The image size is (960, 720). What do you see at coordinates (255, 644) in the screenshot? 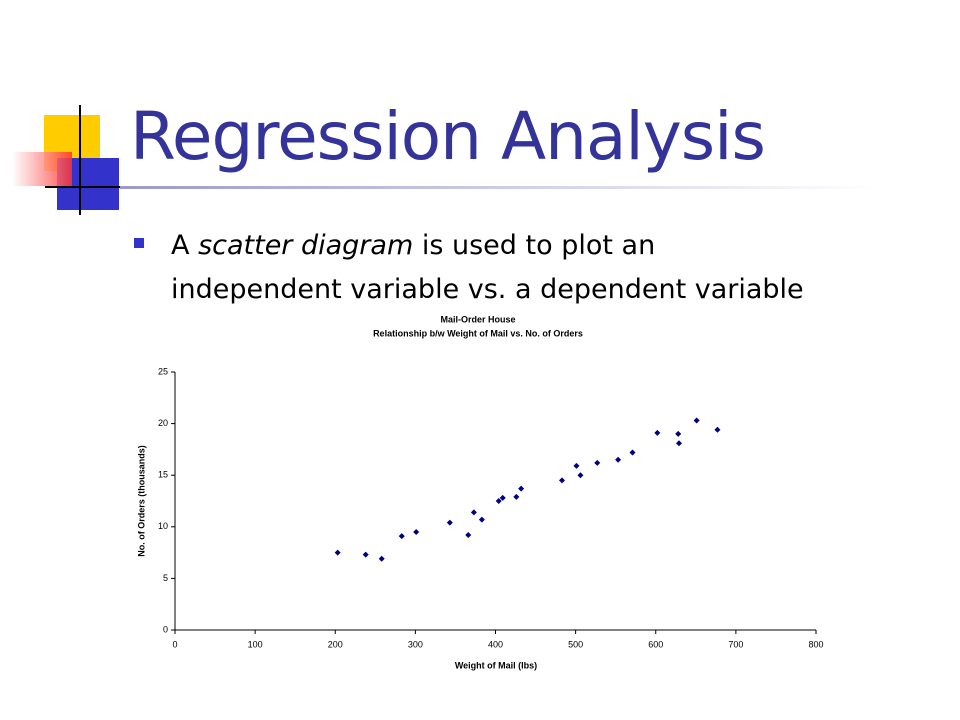
I see `x-tick-label: 100` at bounding box center [255, 644].